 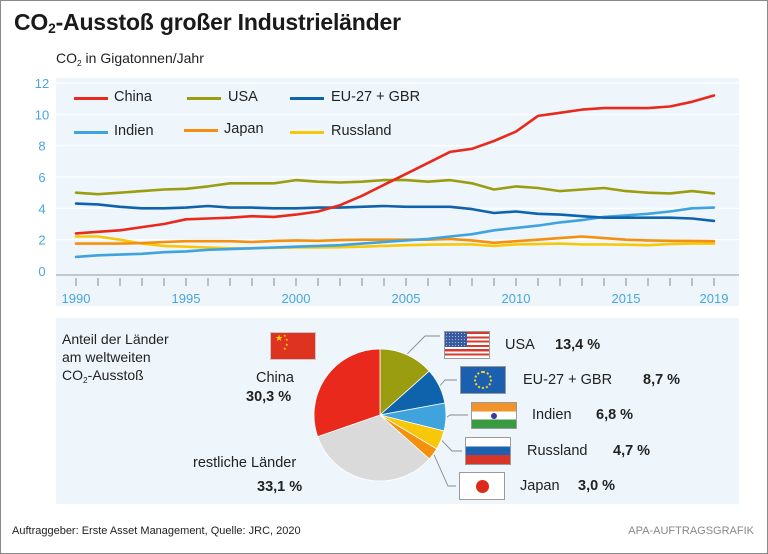 What do you see at coordinates (41, 271) in the screenshot?
I see `y-tick-label: 0` at bounding box center [41, 271].